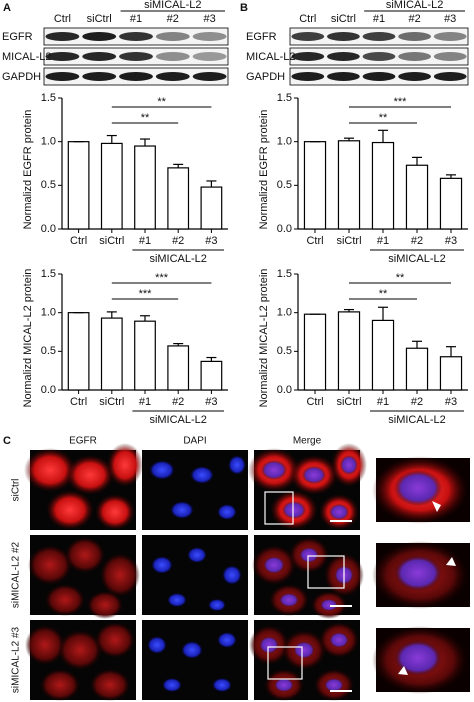 Image resolution: width=474 pixels, height=702 pixels. What do you see at coordinates (451, 241) in the screenshot?
I see `x-tick-label: #3` at bounding box center [451, 241].